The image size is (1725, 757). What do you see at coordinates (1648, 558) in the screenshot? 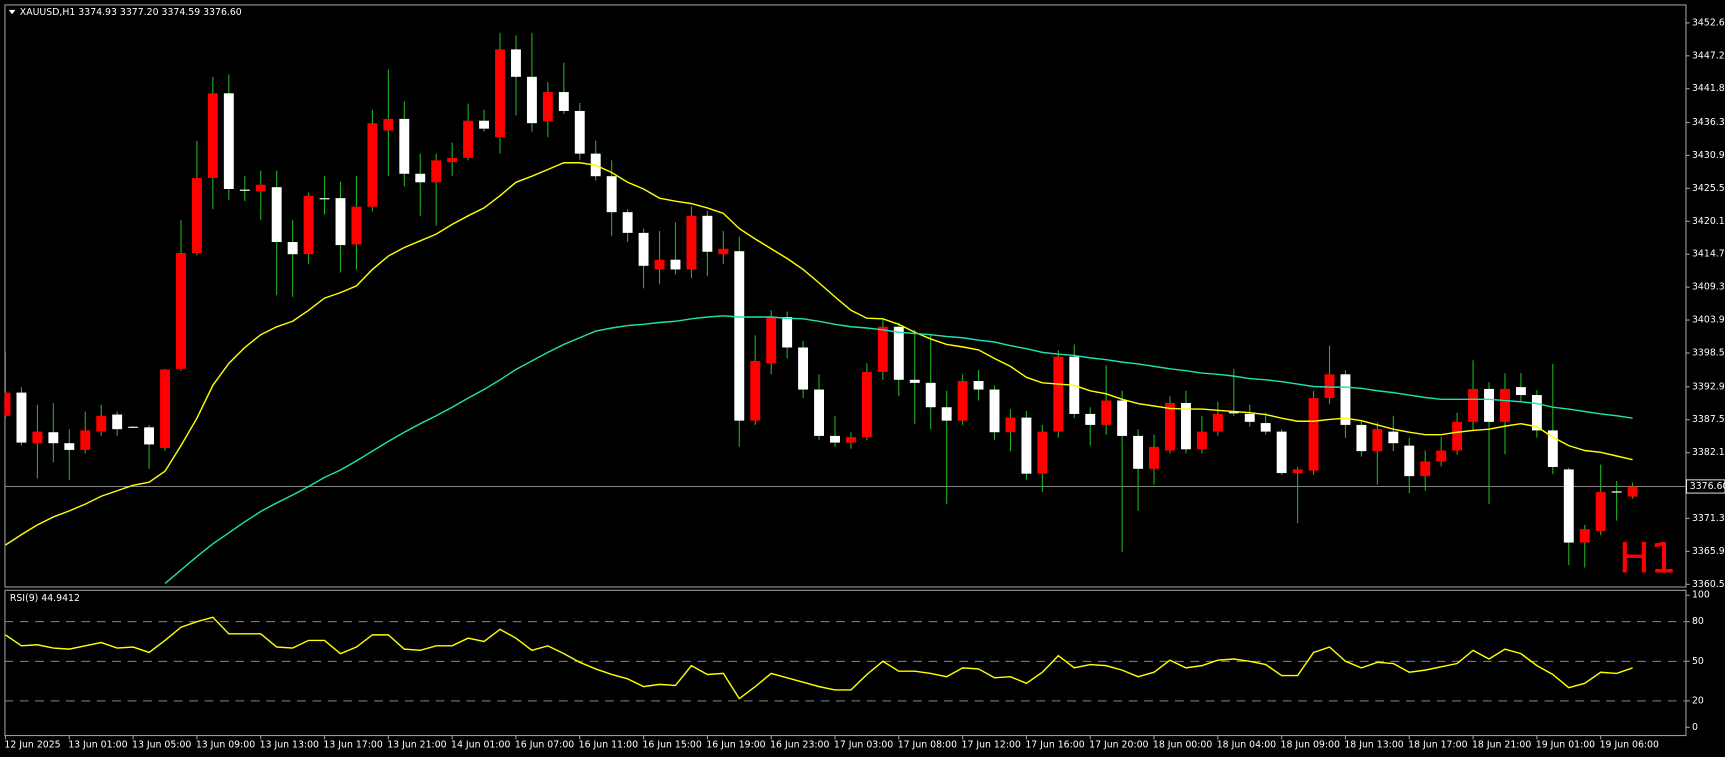
I see `timeframe-annotation: H1` at bounding box center [1648, 558].